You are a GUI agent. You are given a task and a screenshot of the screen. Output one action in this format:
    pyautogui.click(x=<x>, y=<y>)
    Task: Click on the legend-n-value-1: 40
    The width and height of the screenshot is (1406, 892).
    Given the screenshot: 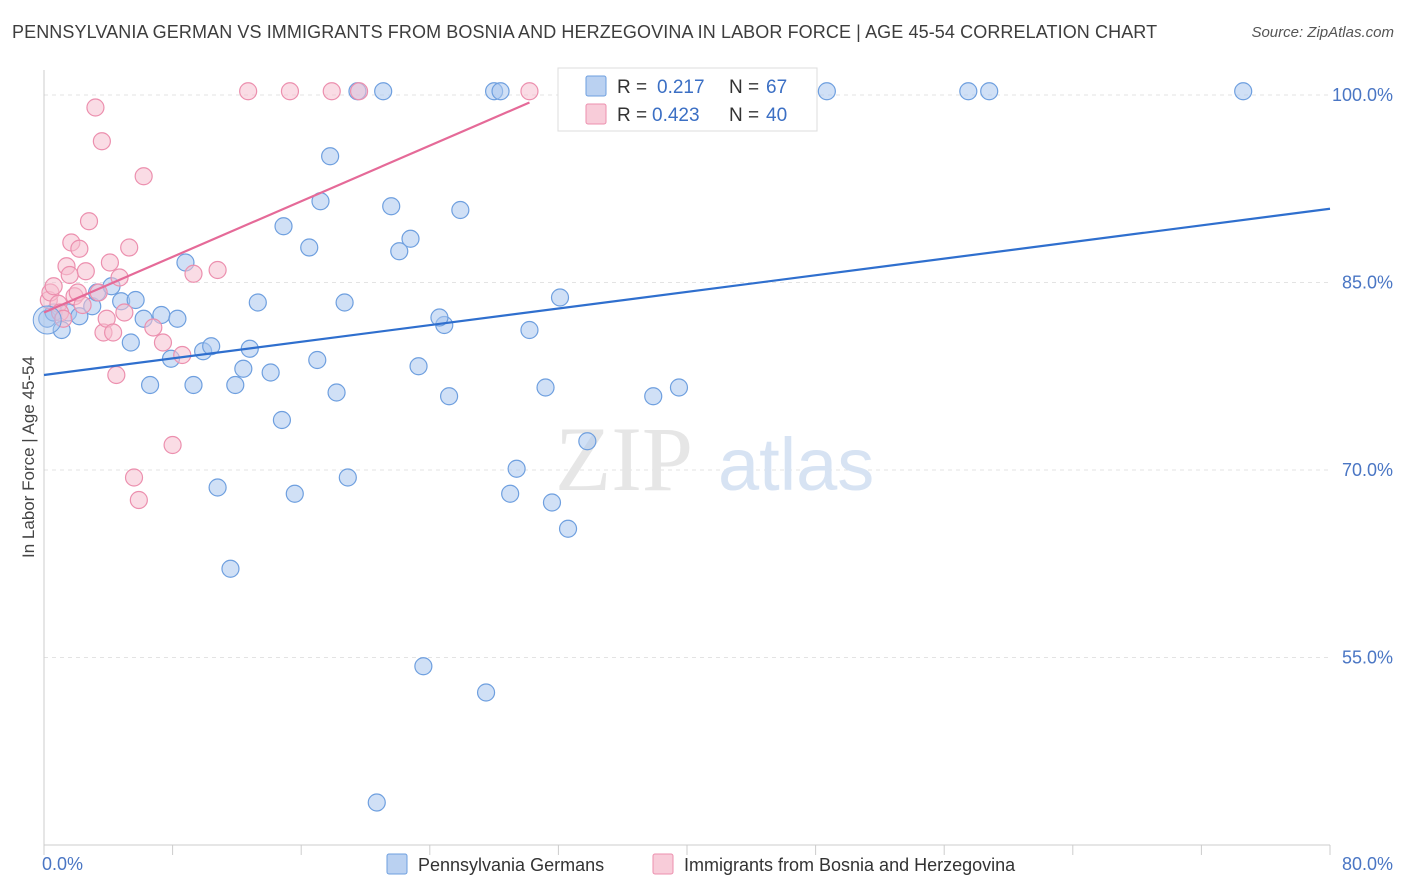 What is the action you would take?
    pyautogui.click(x=776, y=115)
    